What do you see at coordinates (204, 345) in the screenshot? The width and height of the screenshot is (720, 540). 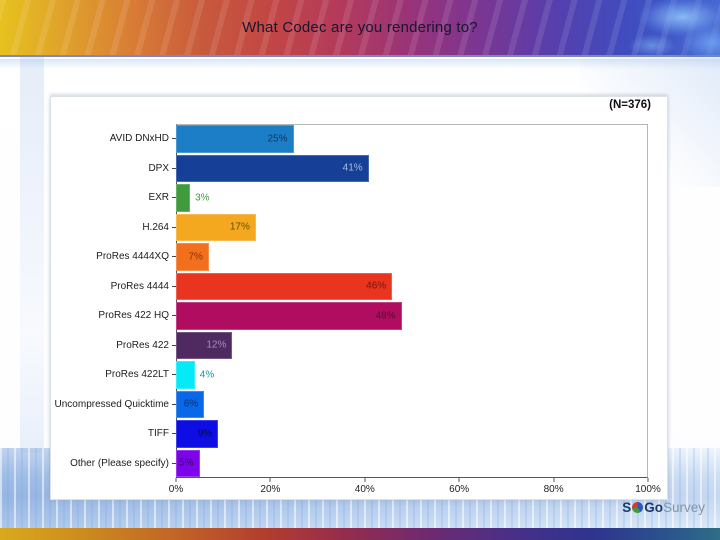 I see `bar: 12%` at bounding box center [204, 345].